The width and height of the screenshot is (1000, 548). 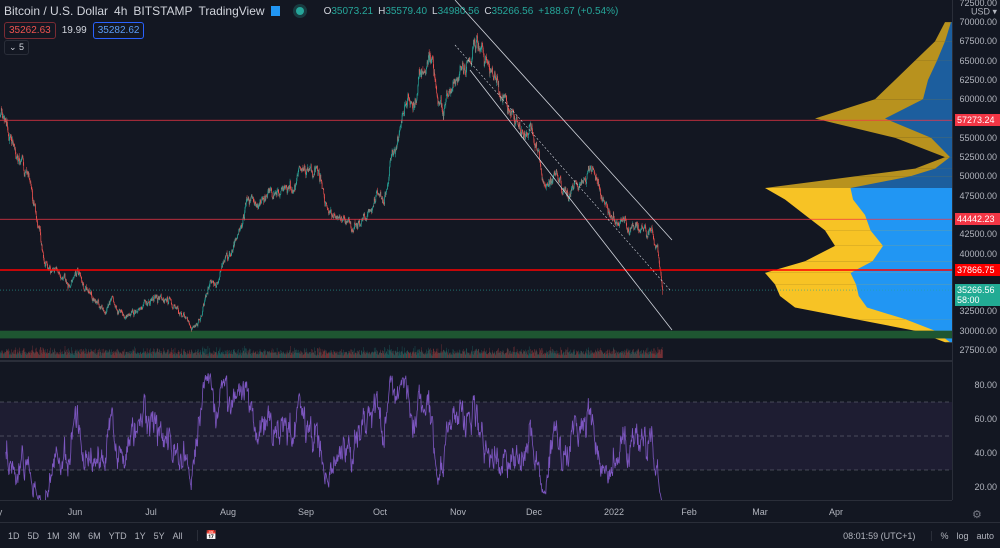 What do you see at coordinates (14, 535) in the screenshot?
I see `range-button-1d: 1D` at bounding box center [14, 535].